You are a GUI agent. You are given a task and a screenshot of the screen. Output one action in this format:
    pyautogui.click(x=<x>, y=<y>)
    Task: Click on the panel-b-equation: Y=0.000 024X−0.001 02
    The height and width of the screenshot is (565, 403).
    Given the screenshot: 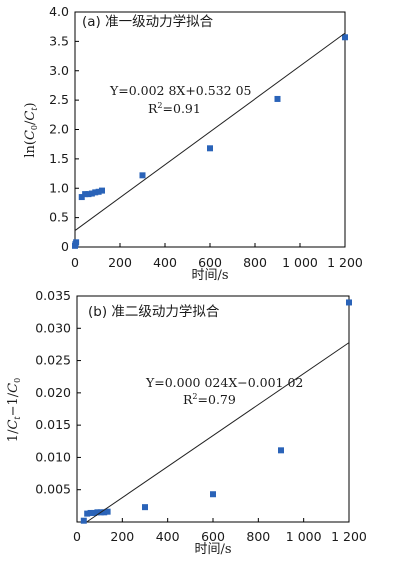 What is the action you would take?
    pyautogui.click(x=224, y=382)
    